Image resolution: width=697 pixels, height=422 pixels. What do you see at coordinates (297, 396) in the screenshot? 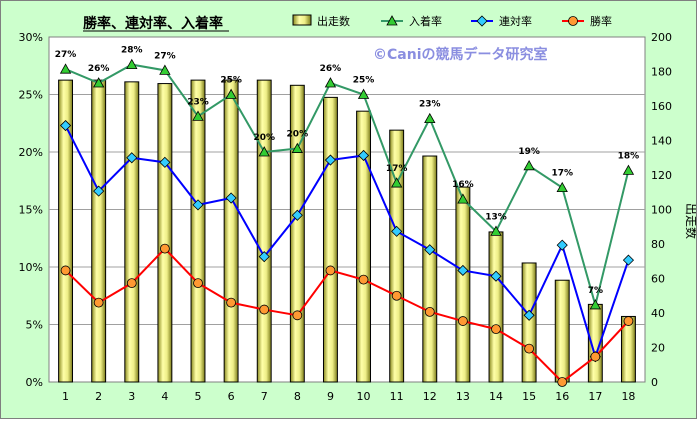
I see `x-tick-label: 8` at bounding box center [297, 396].